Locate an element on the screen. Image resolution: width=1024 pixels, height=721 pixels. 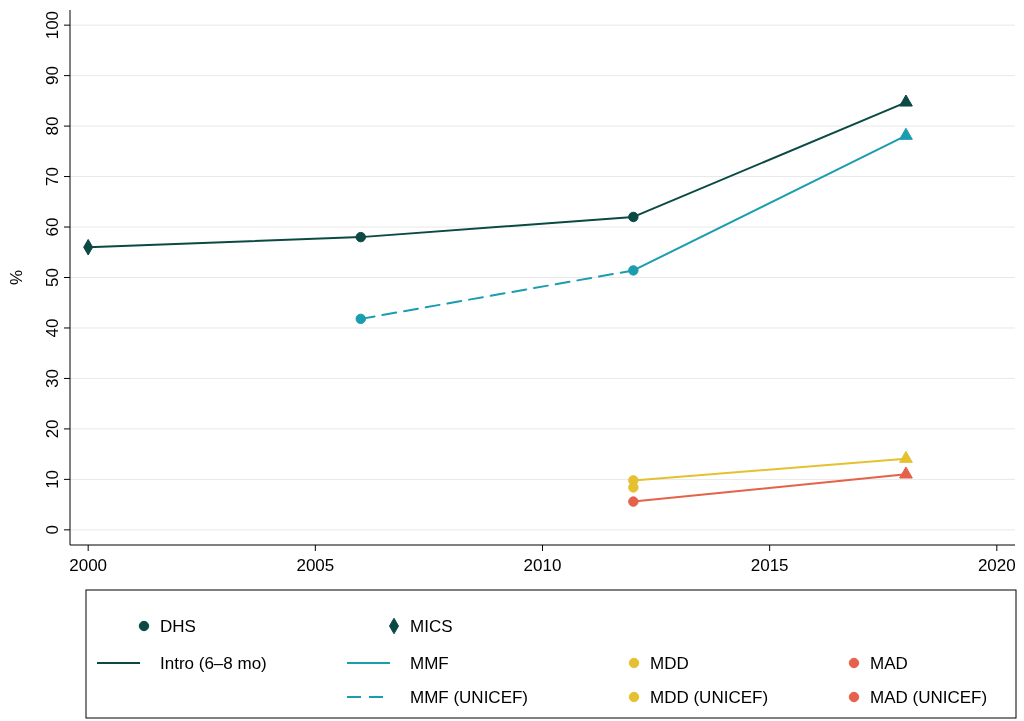
x-tick-label: 2020 is located at coordinates (996, 565).